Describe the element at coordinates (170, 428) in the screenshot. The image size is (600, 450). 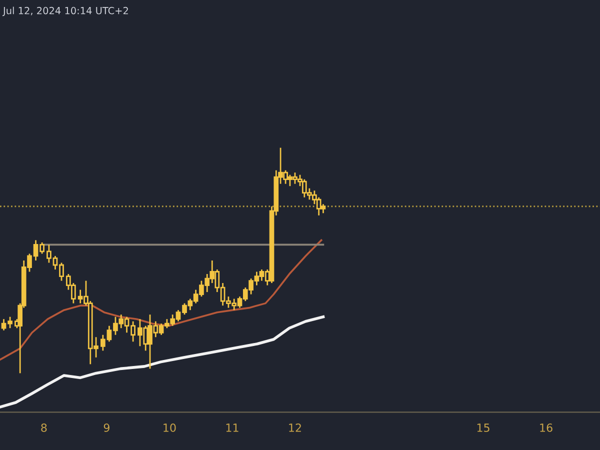
I see `x-tick-label: 10` at that location.